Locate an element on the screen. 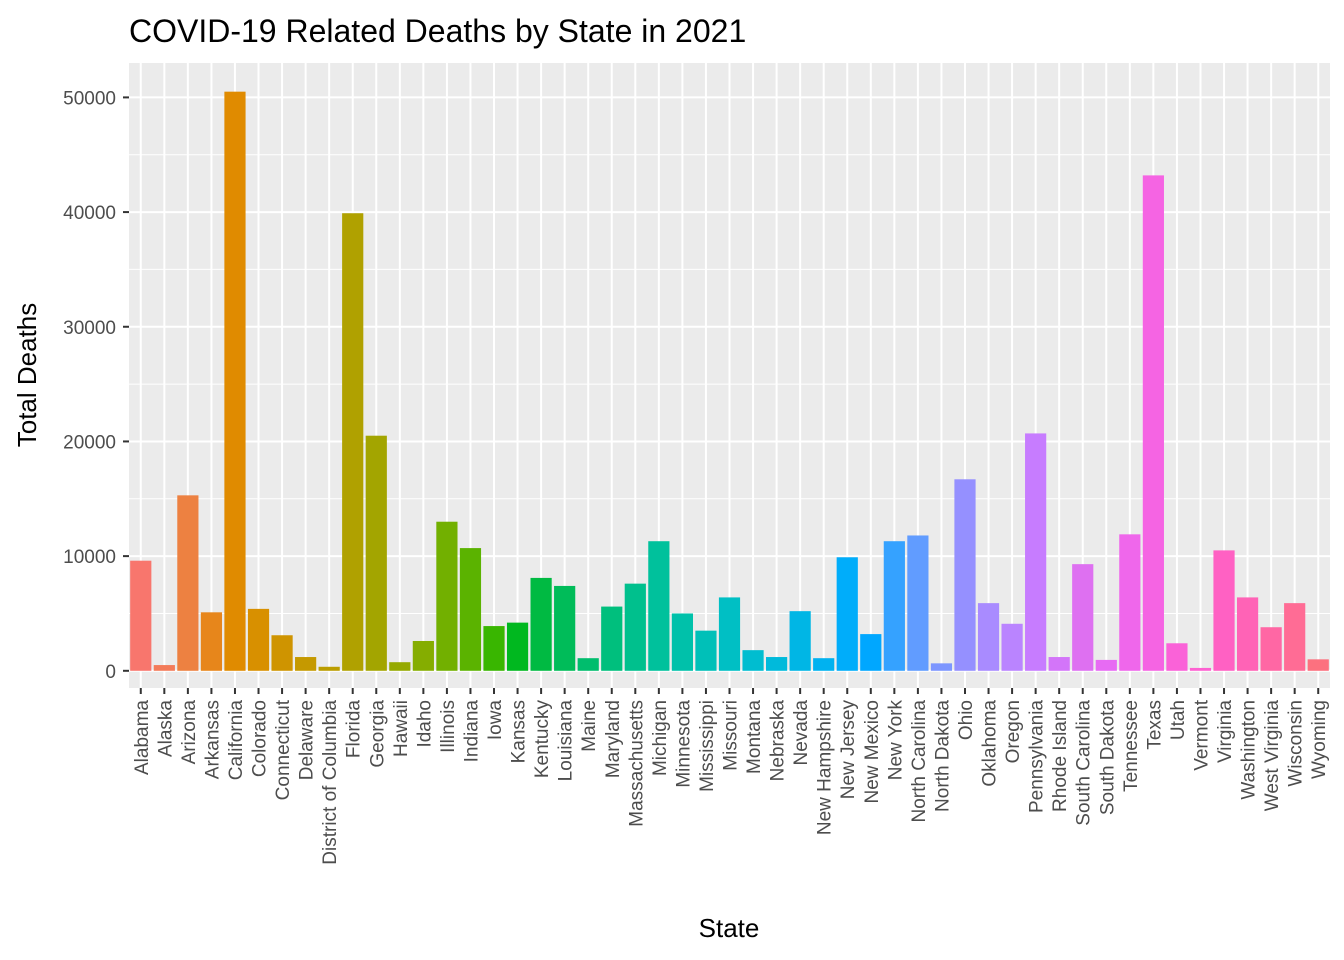 Image resolution: width=1344 pixels, height=960 pixels. bar-arizona is located at coordinates (188, 583).